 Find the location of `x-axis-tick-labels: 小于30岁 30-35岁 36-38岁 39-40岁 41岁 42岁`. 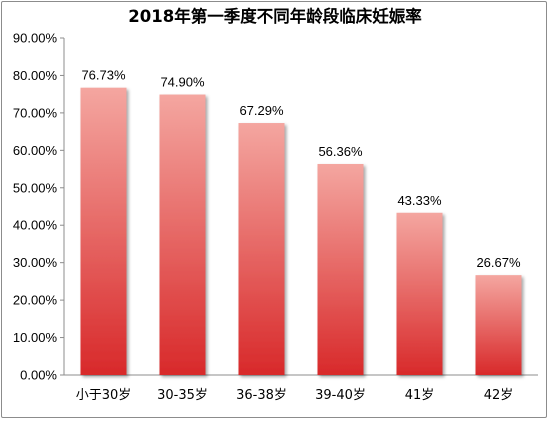

x-axis-tick-labels: 小于30岁 30-35岁 36-38岁 39-40岁 41岁 42岁 is located at coordinates (295, 395).